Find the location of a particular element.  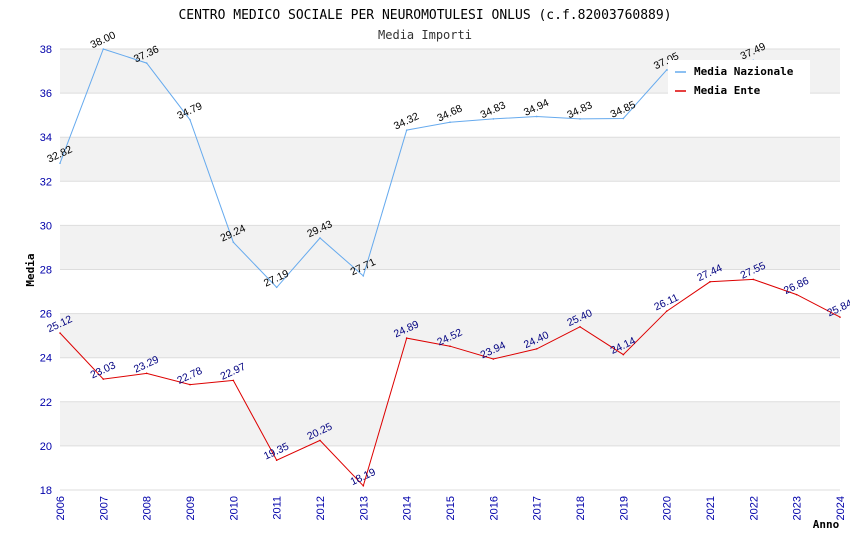

y-tick-label: 20 is located at coordinates (46, 447).